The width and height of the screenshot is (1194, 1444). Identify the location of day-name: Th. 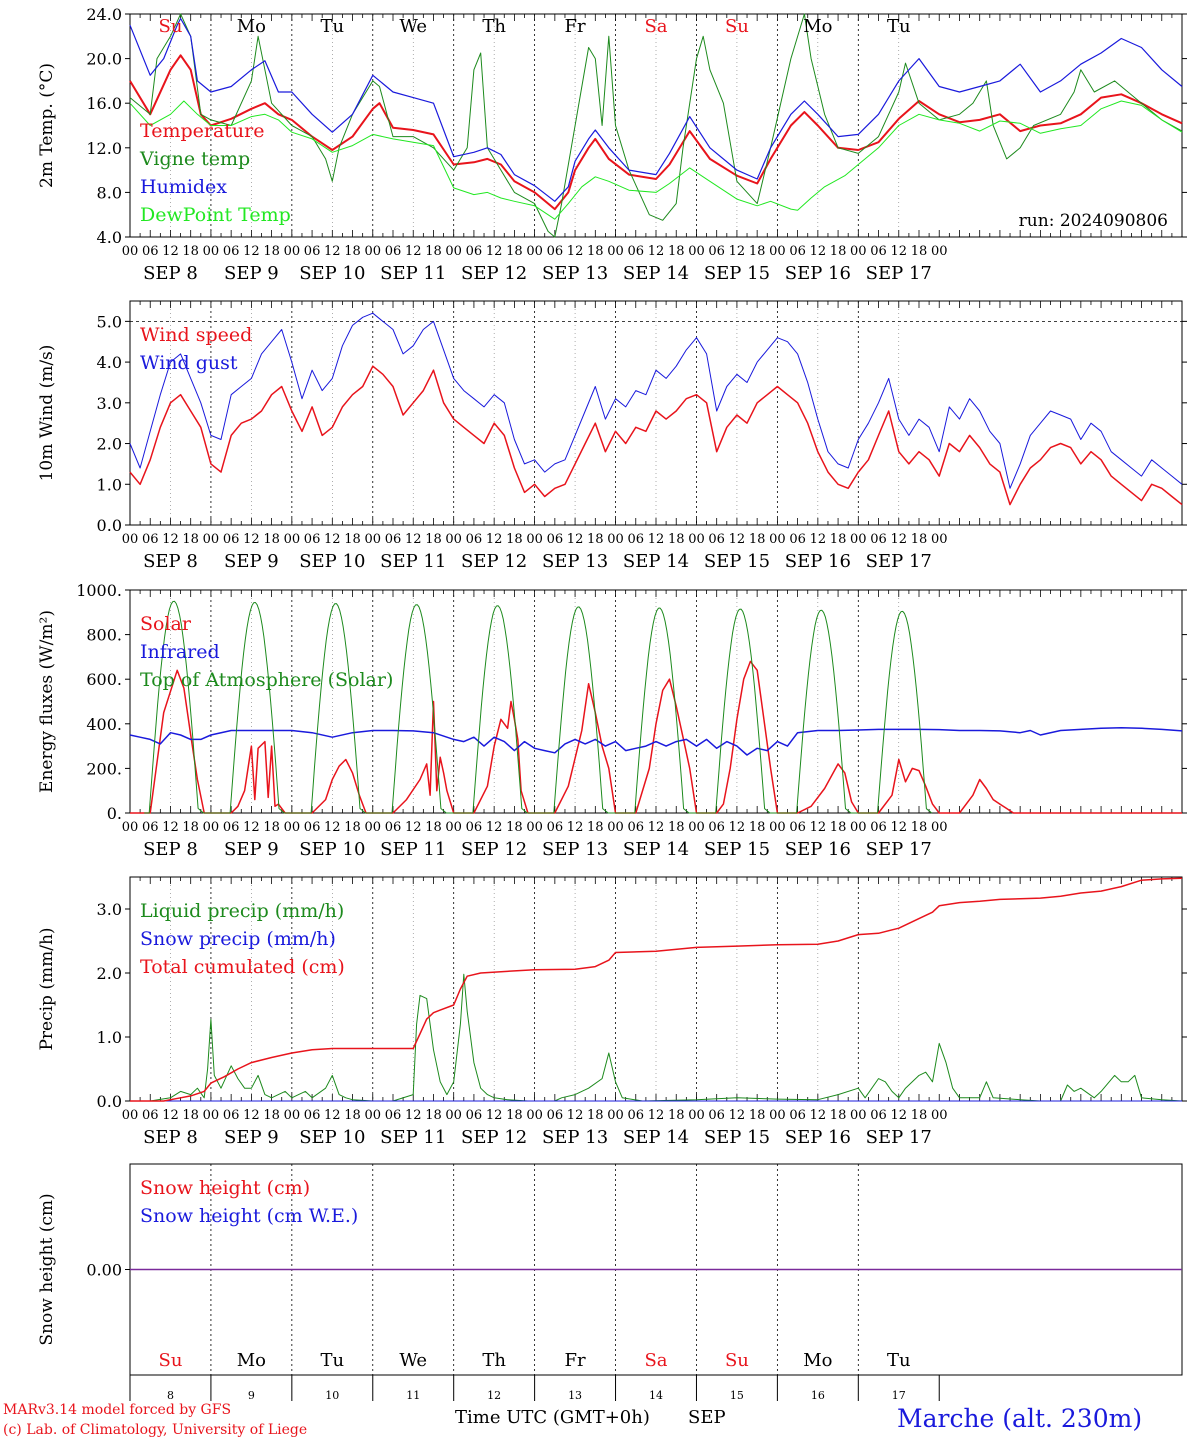
(494, 26).